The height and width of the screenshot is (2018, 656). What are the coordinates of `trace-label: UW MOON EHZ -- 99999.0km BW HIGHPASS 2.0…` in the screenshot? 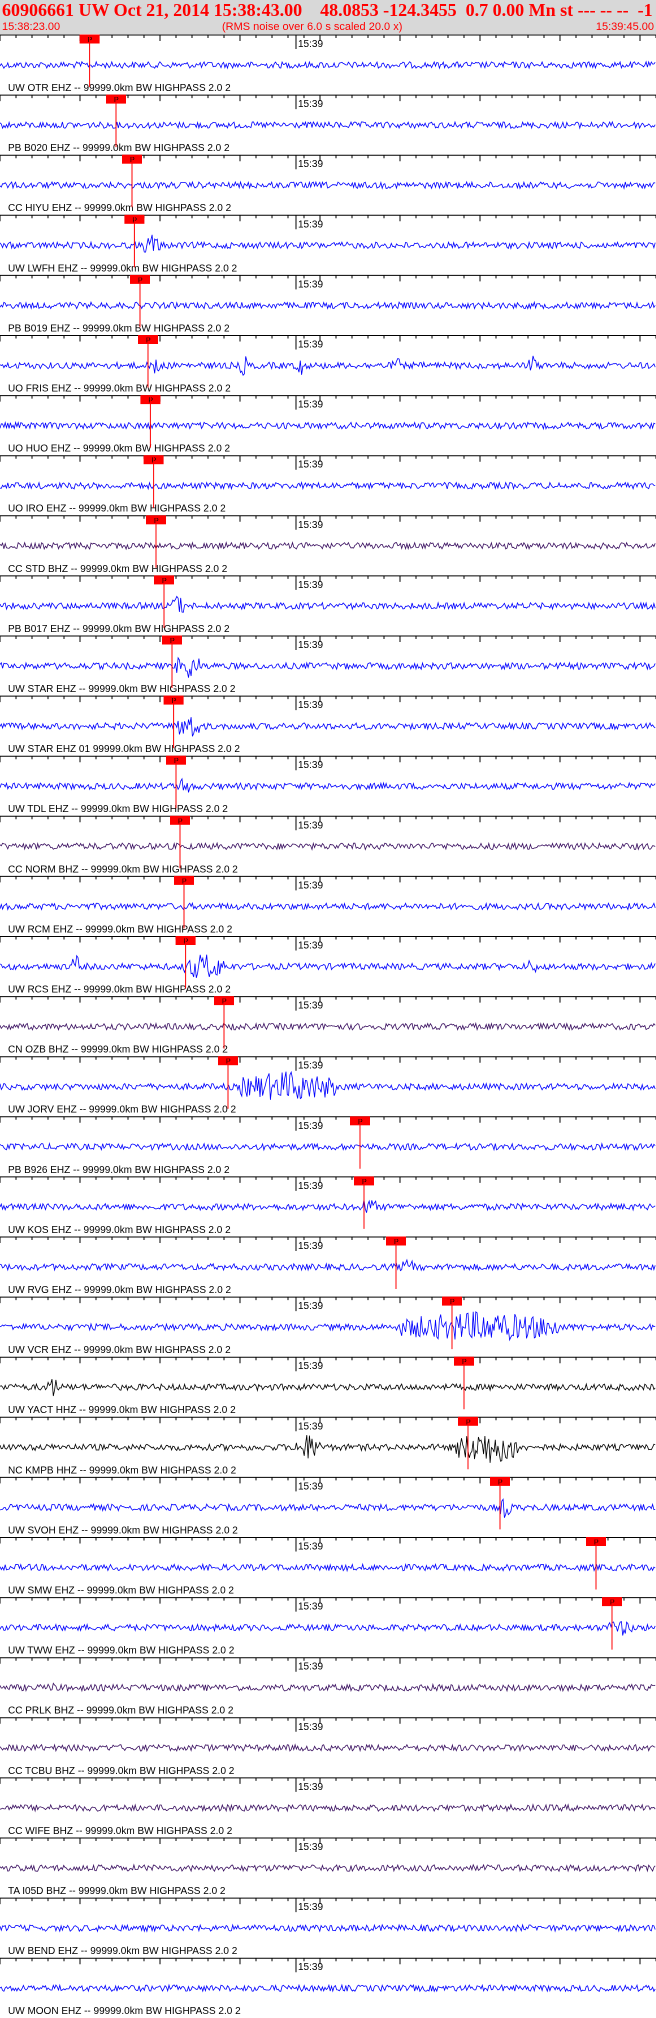 It's located at (124, 2011).